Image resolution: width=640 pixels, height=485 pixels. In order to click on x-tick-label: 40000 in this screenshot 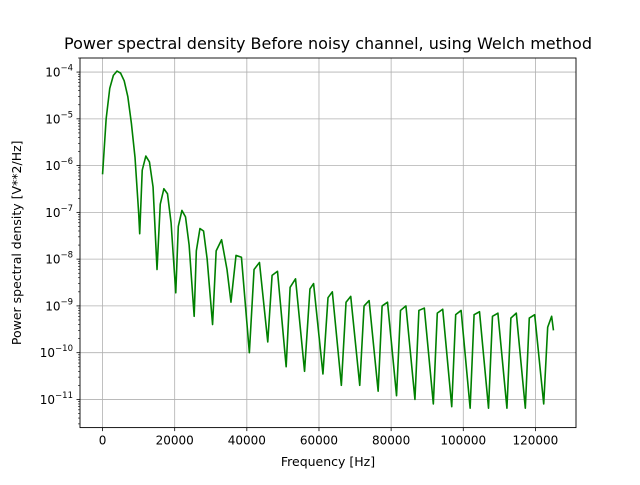, I will do `click(247, 441)`.